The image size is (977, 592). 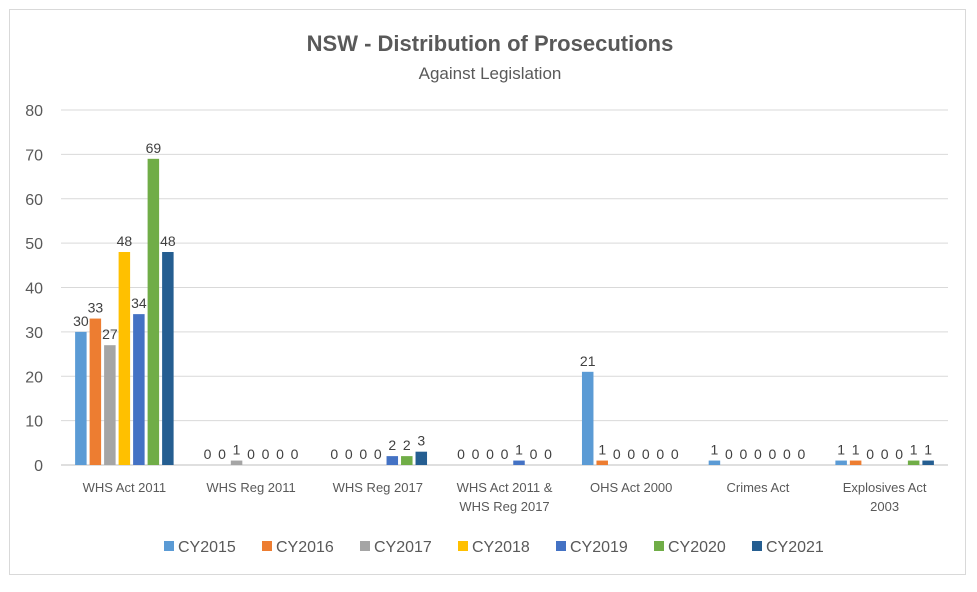 What do you see at coordinates (168, 358) in the screenshot?
I see `bar-cy2021-cat0` at bounding box center [168, 358].